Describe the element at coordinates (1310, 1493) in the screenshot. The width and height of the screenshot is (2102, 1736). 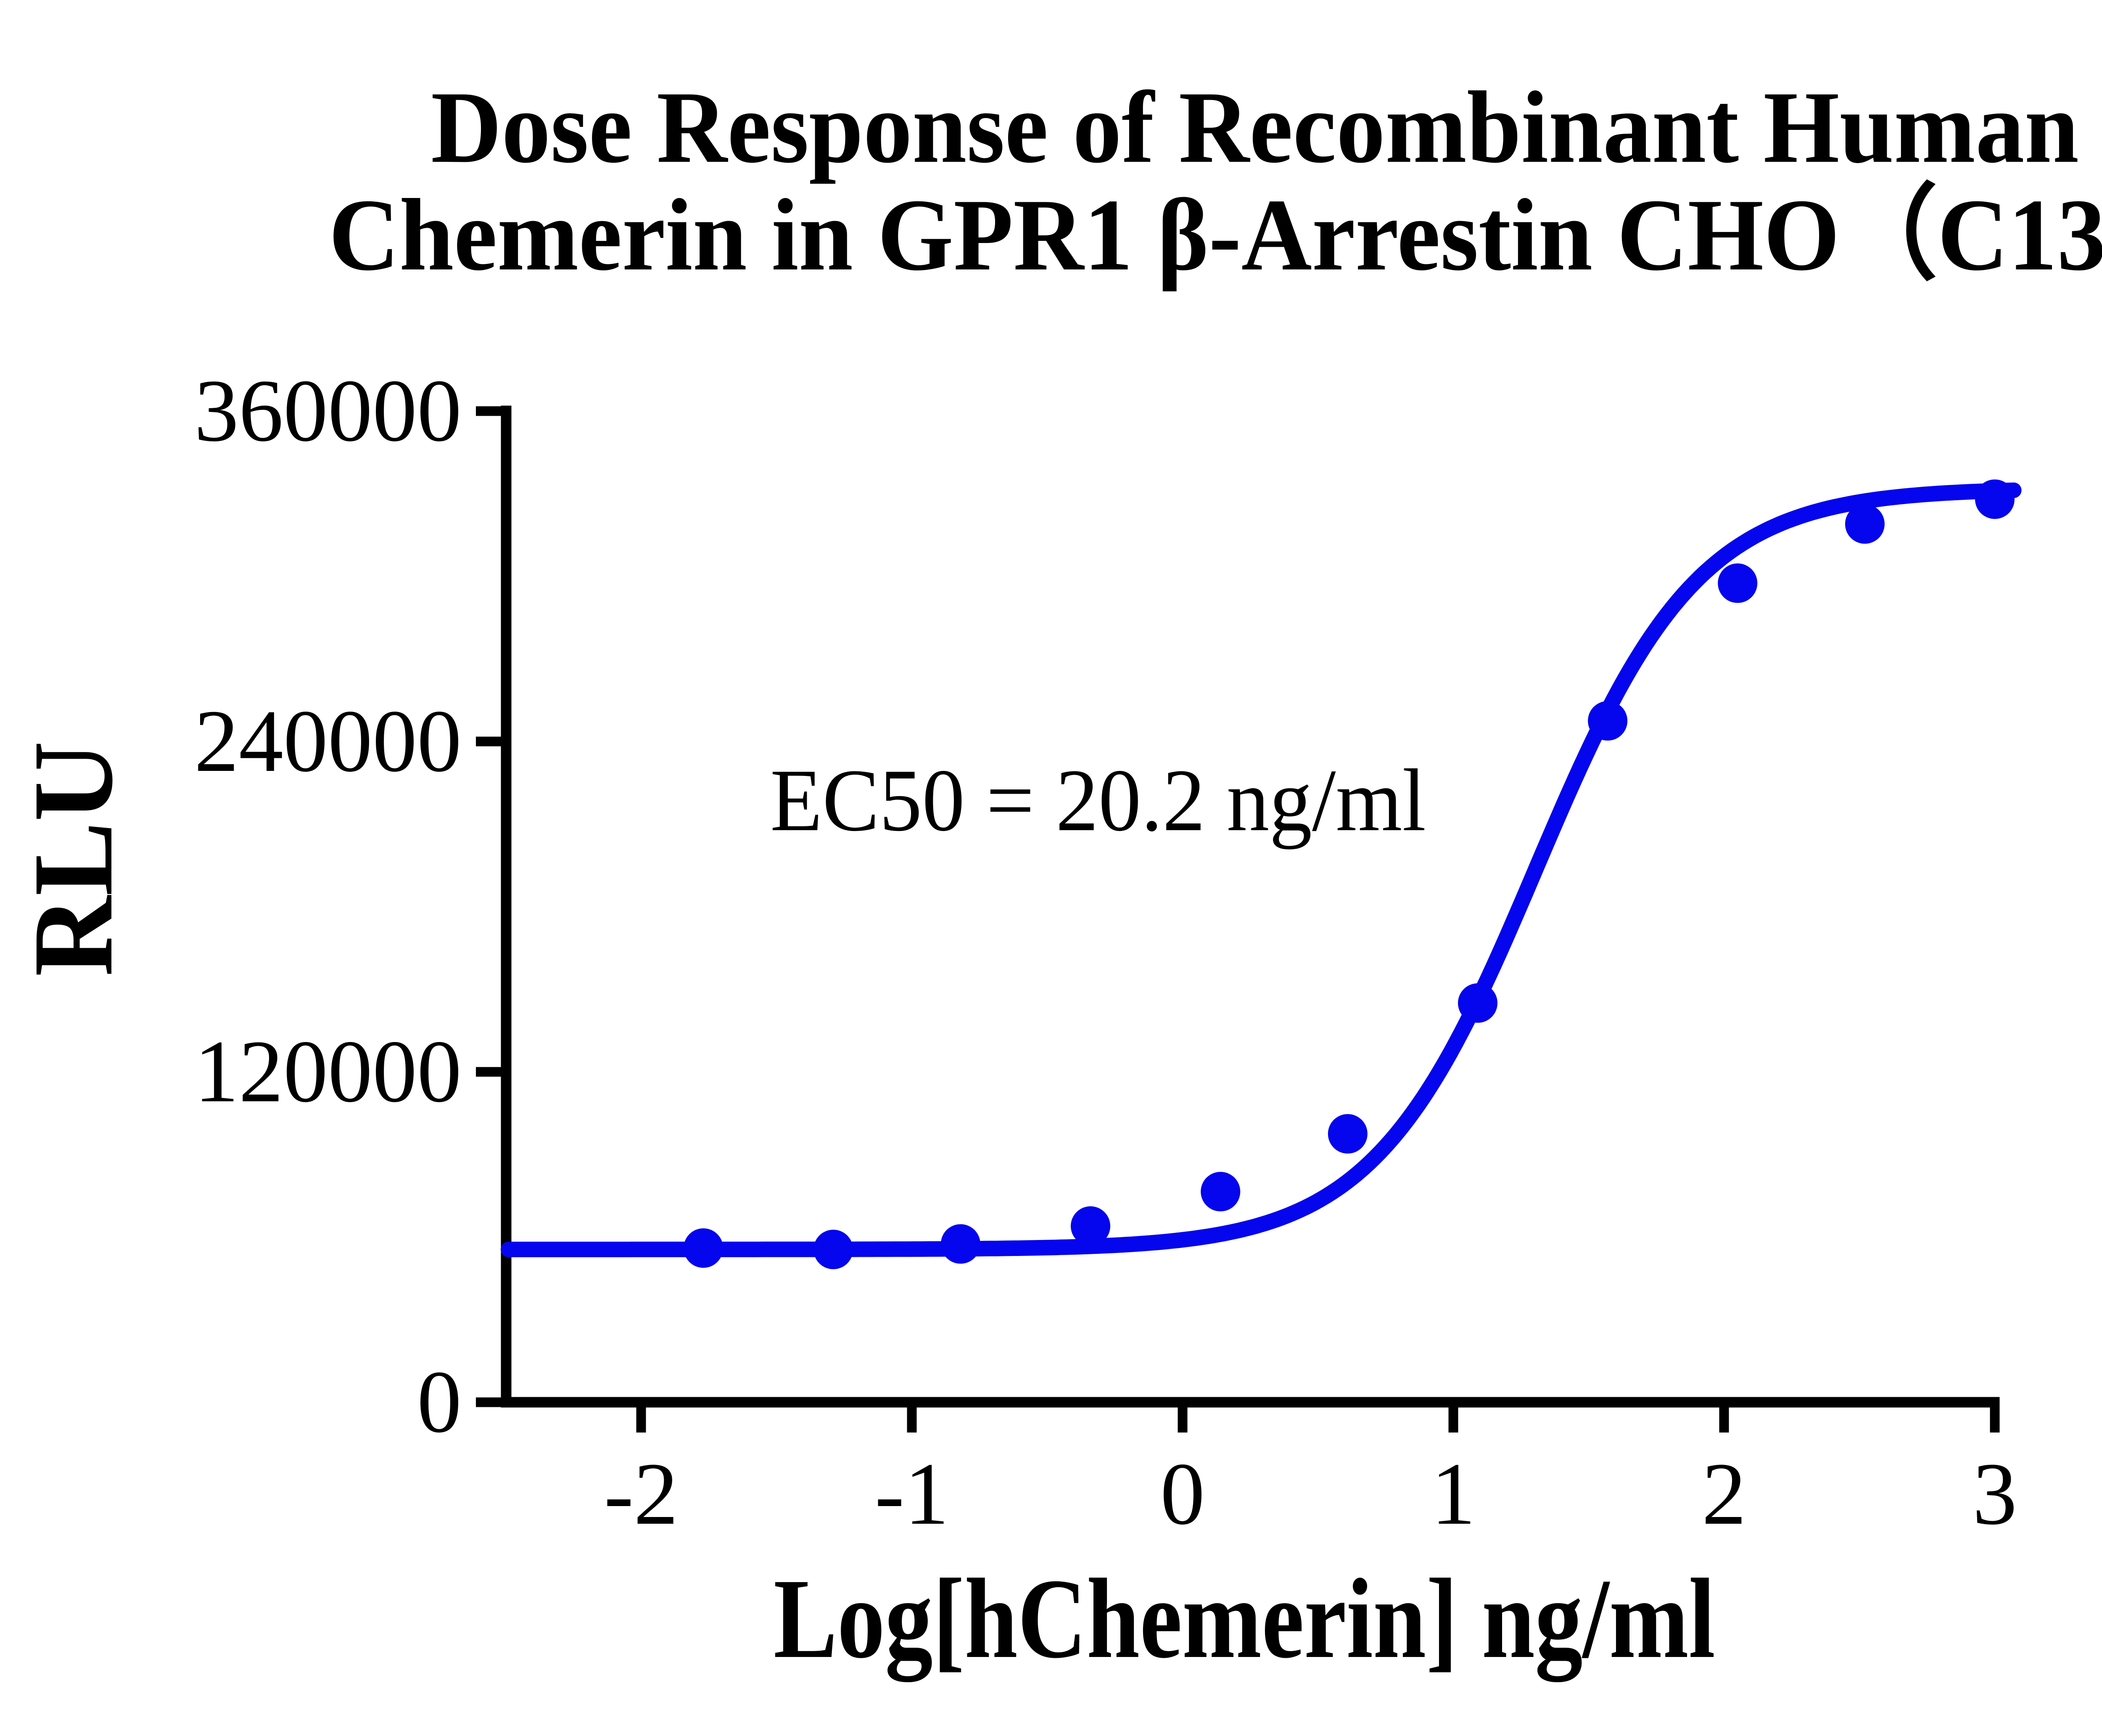
I see `x-axis-tick-labels: -2 -1 0 1 2 3` at that location.